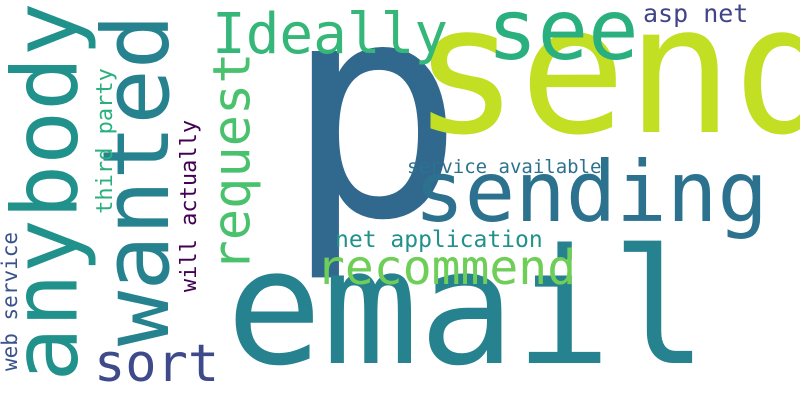 This screenshot has height=400, width=800. What do you see at coordinates (504, 167) in the screenshot?
I see `word-service-available: service available` at bounding box center [504, 167].